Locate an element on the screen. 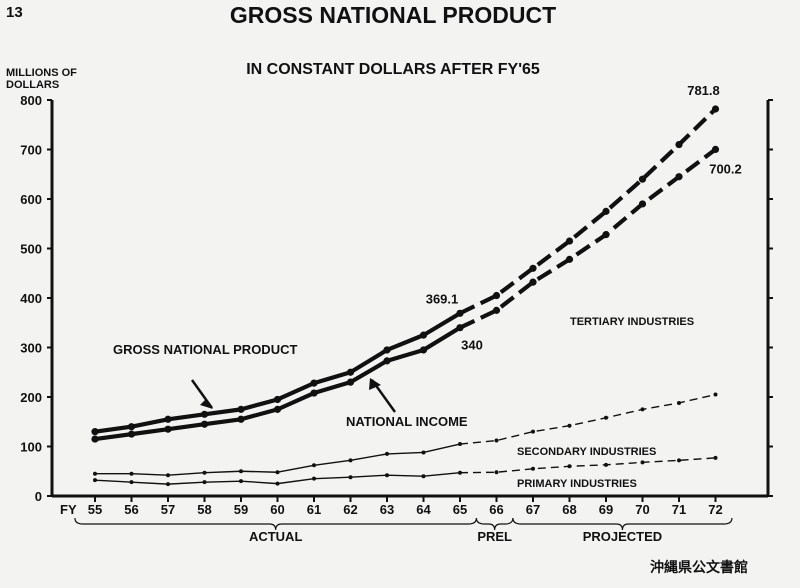 The width and height of the screenshot is (800, 588). x-tick-label: 68 is located at coordinates (569, 509).